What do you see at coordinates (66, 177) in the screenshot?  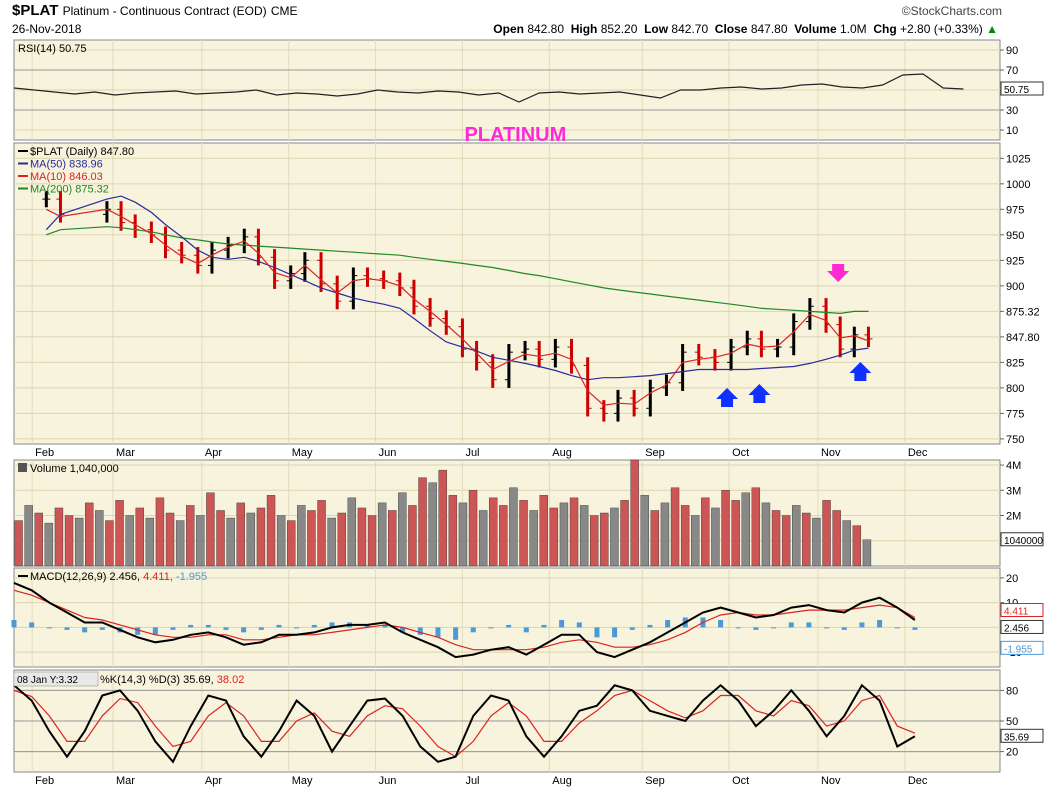 I see `price-legend-entry: MA(10) 846.03` at bounding box center [66, 177].